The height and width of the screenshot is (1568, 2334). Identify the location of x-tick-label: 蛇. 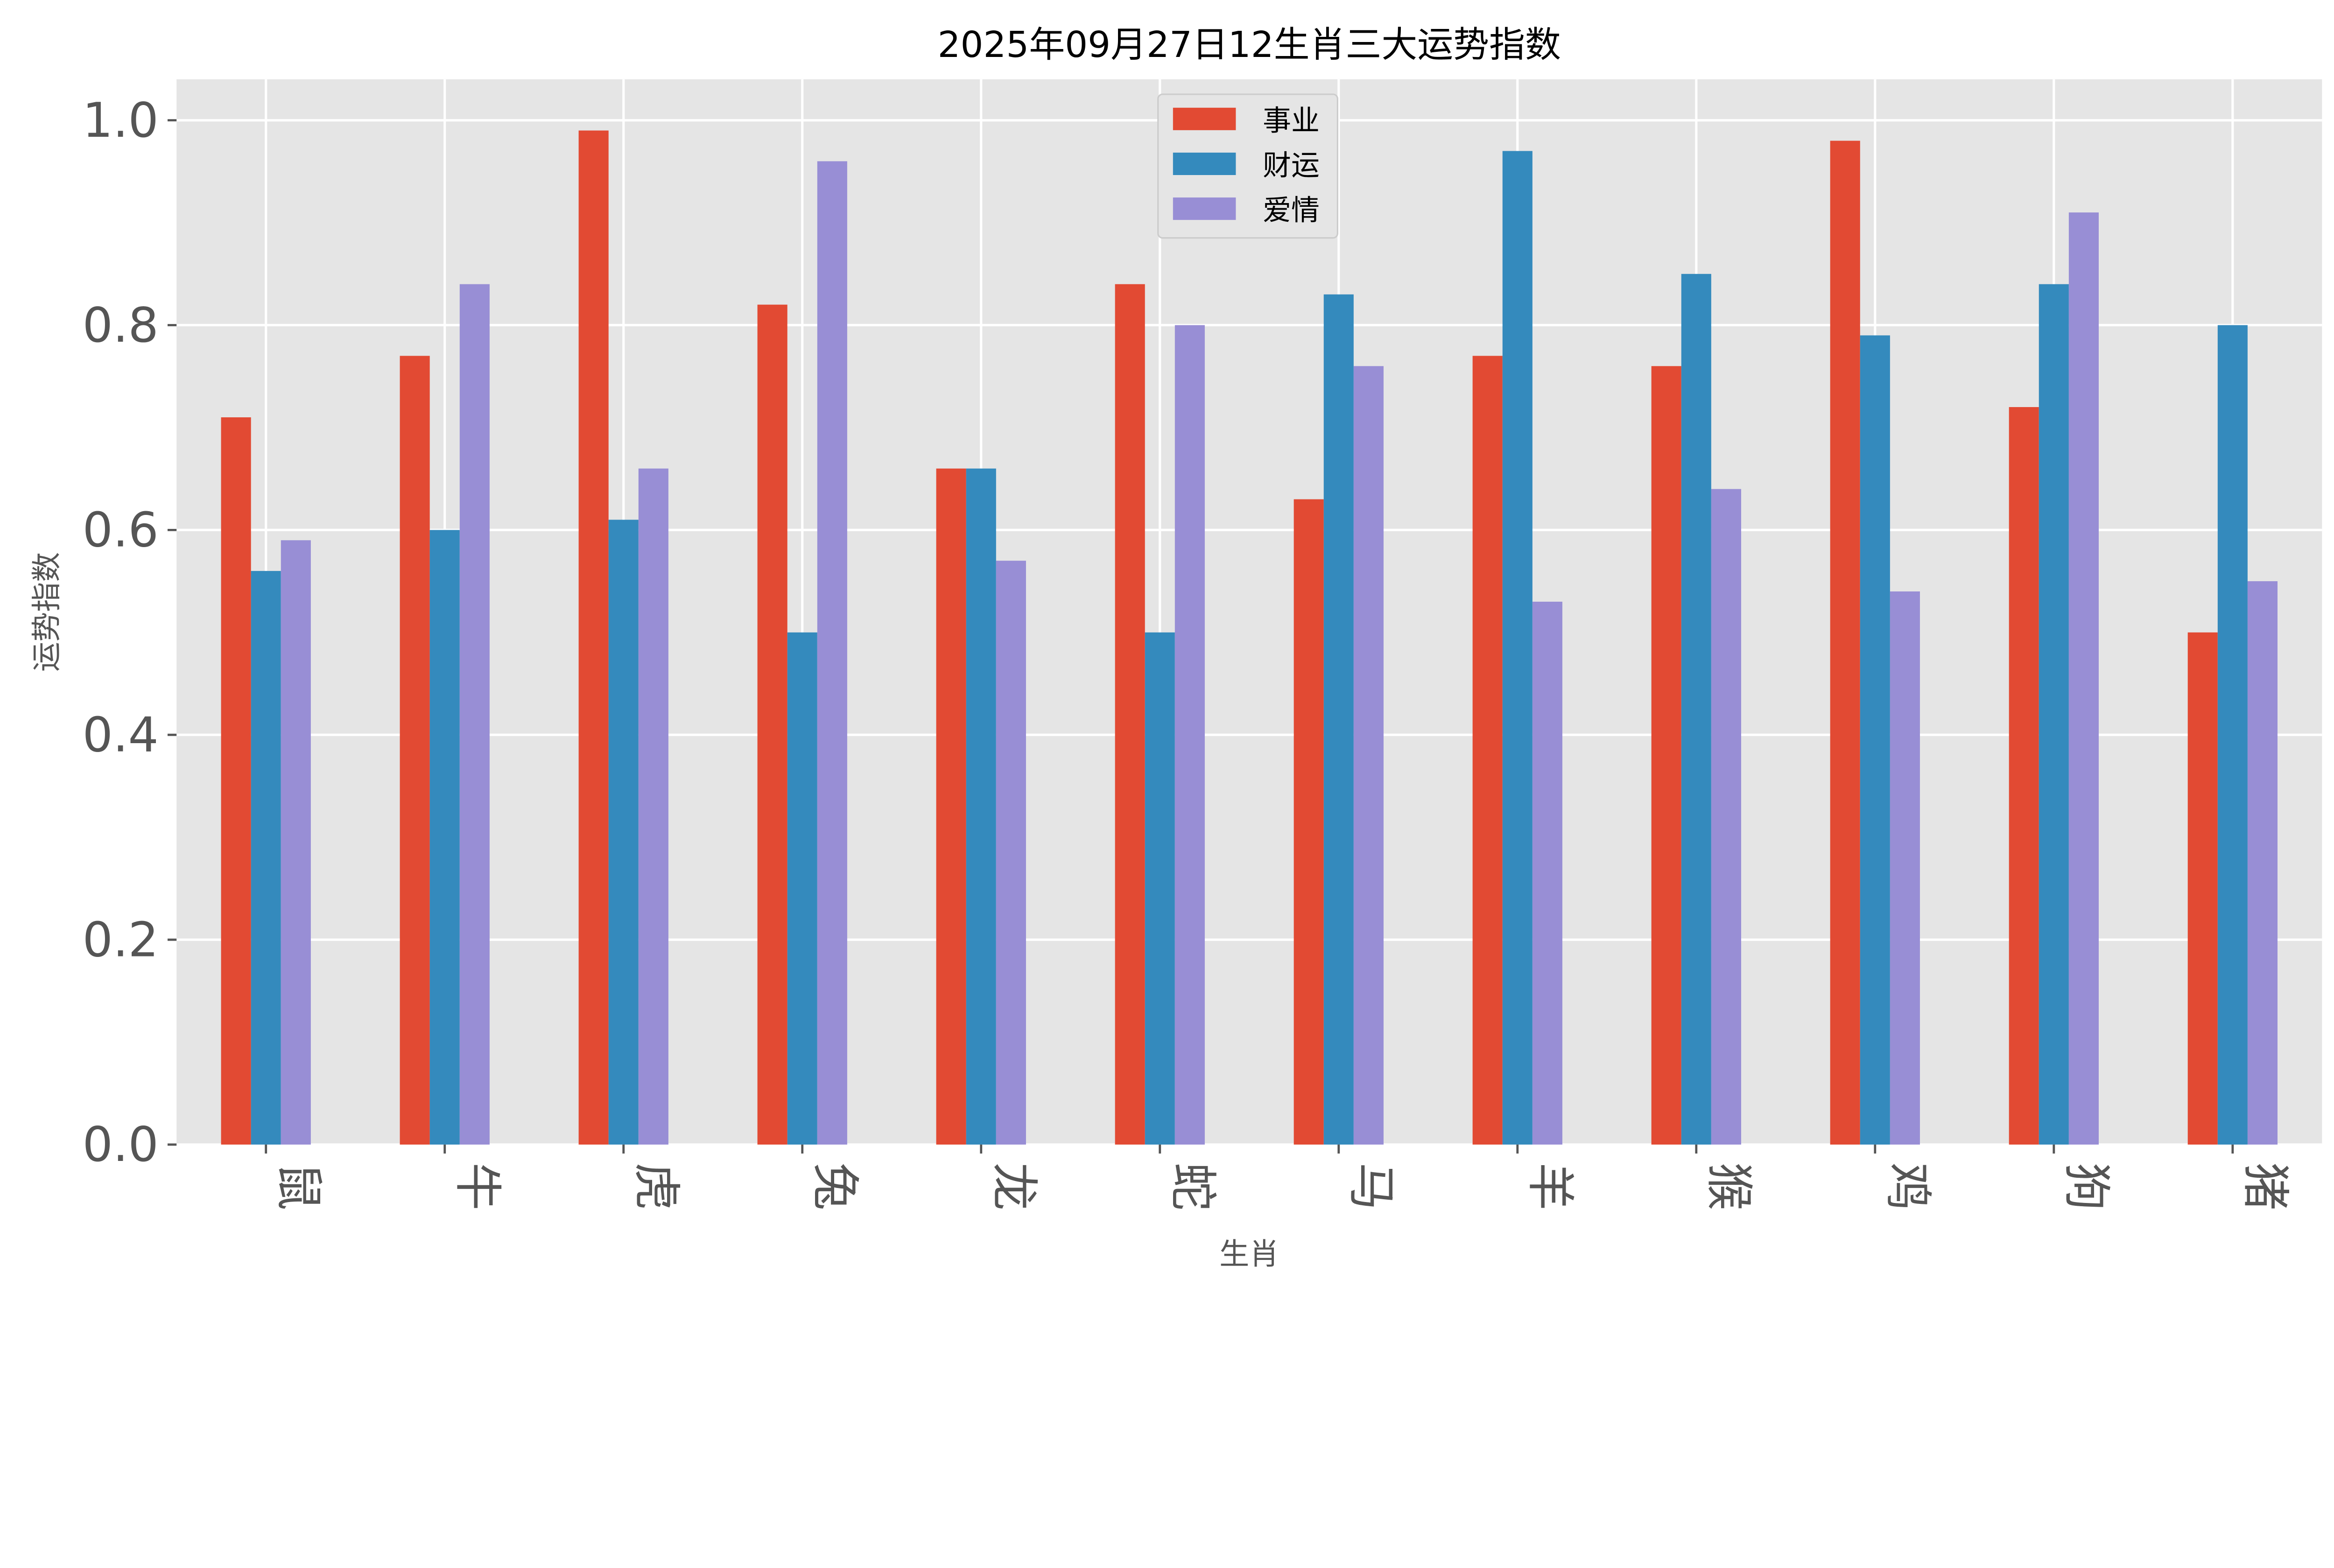
(1192, 1186).